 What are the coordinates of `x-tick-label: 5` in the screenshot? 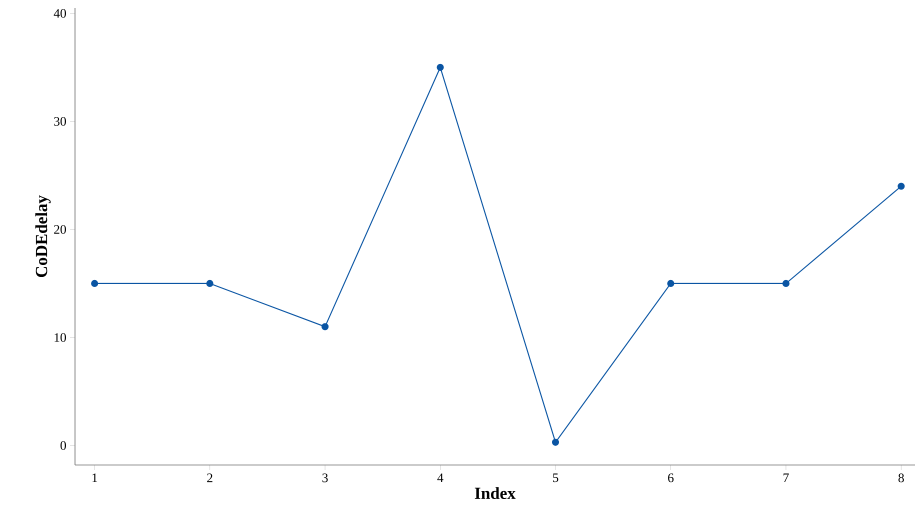 It's located at (555, 478).